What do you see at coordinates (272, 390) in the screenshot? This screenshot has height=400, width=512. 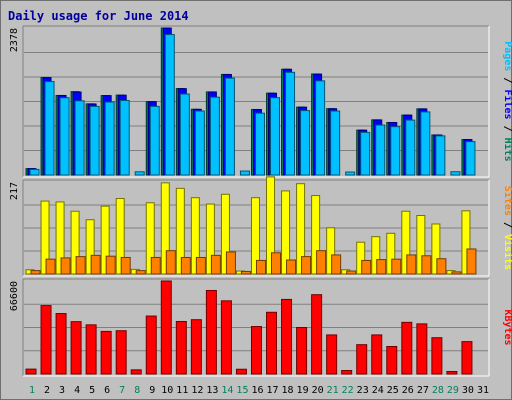 I see `day-label-17: 17` at bounding box center [272, 390].